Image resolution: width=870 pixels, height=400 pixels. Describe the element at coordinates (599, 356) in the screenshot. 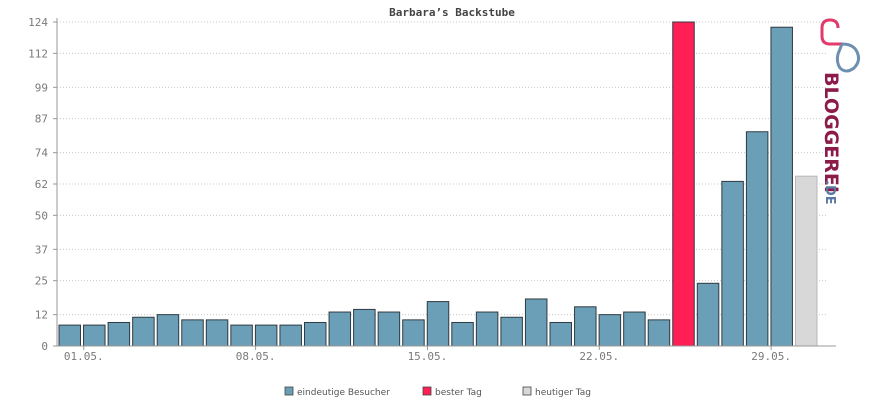

I see `x-tick-label: 22.05.` at that location.